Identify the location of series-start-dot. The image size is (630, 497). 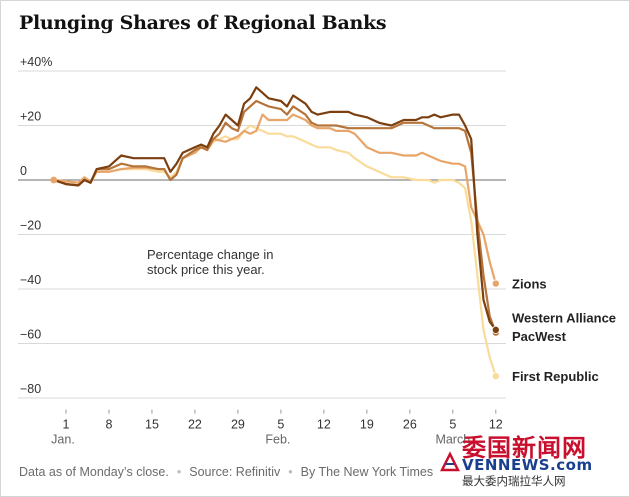
(54, 180).